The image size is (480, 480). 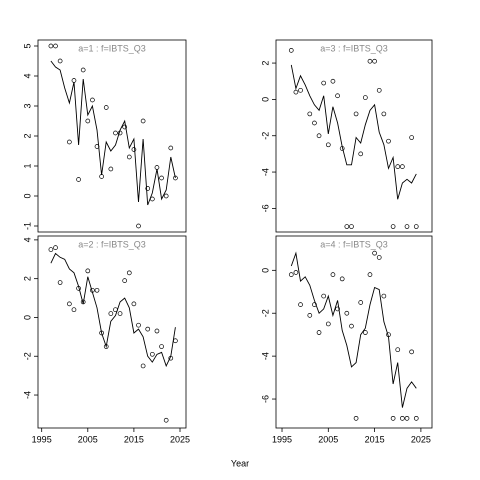 What do you see at coordinates (354, 48) in the screenshot?
I see `panel-title: a=3 : f=IBTS_Q3` at bounding box center [354, 48].